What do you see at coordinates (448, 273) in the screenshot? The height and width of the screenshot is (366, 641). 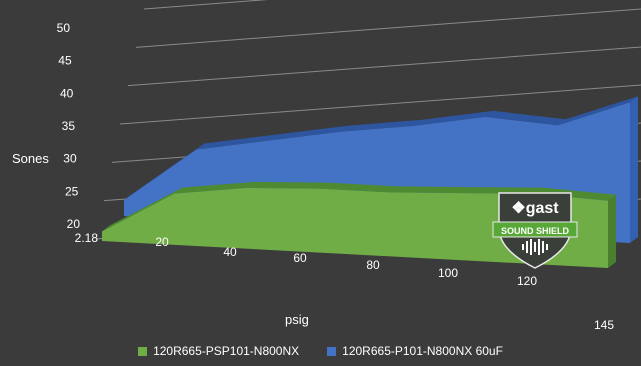 I see `x-tick-label: 100` at bounding box center [448, 273].